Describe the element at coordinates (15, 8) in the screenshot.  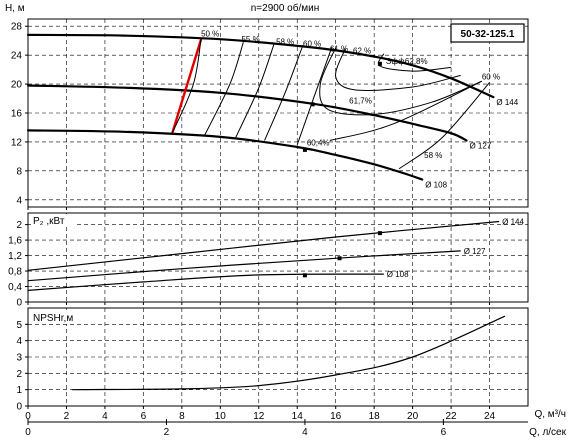
I see `y-axis-label-head: H, м` at that location.